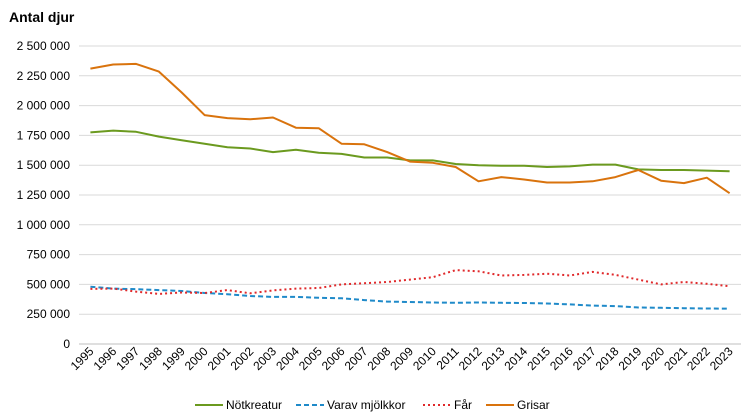  I want to click on x-tick-label: 2018, so click(607, 358).